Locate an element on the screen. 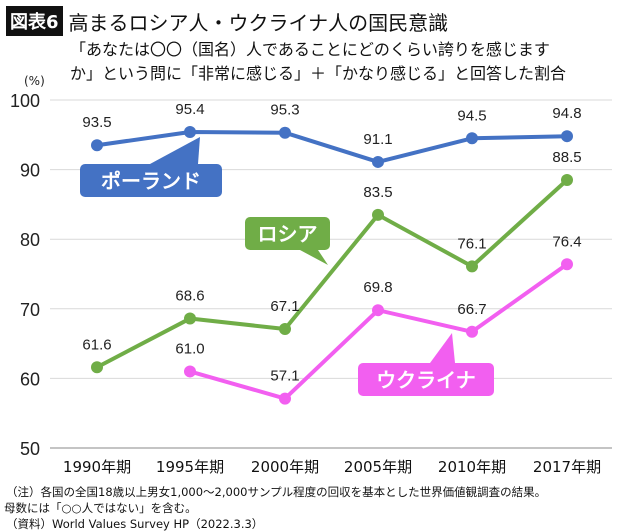 This screenshot has width=620, height=532. data-label: 57.1 is located at coordinates (284, 376).